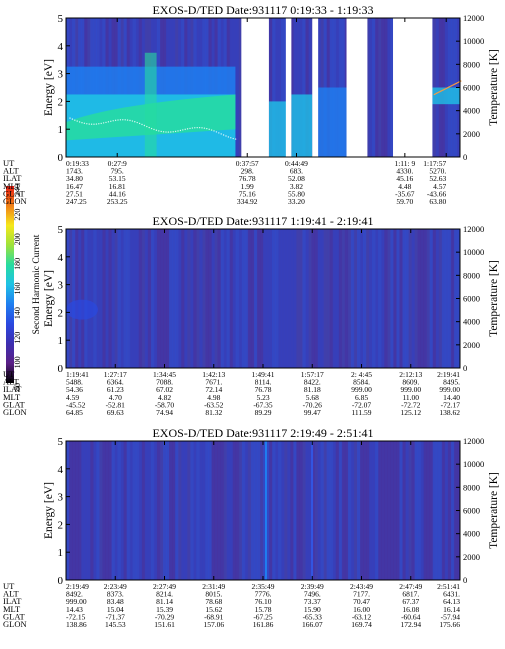 Image resolution: width=505 pixels, height=649 pixels. What do you see at coordinates (61, 470) in the screenshot?
I see `energy-tick-label: 4` at bounding box center [61, 470].